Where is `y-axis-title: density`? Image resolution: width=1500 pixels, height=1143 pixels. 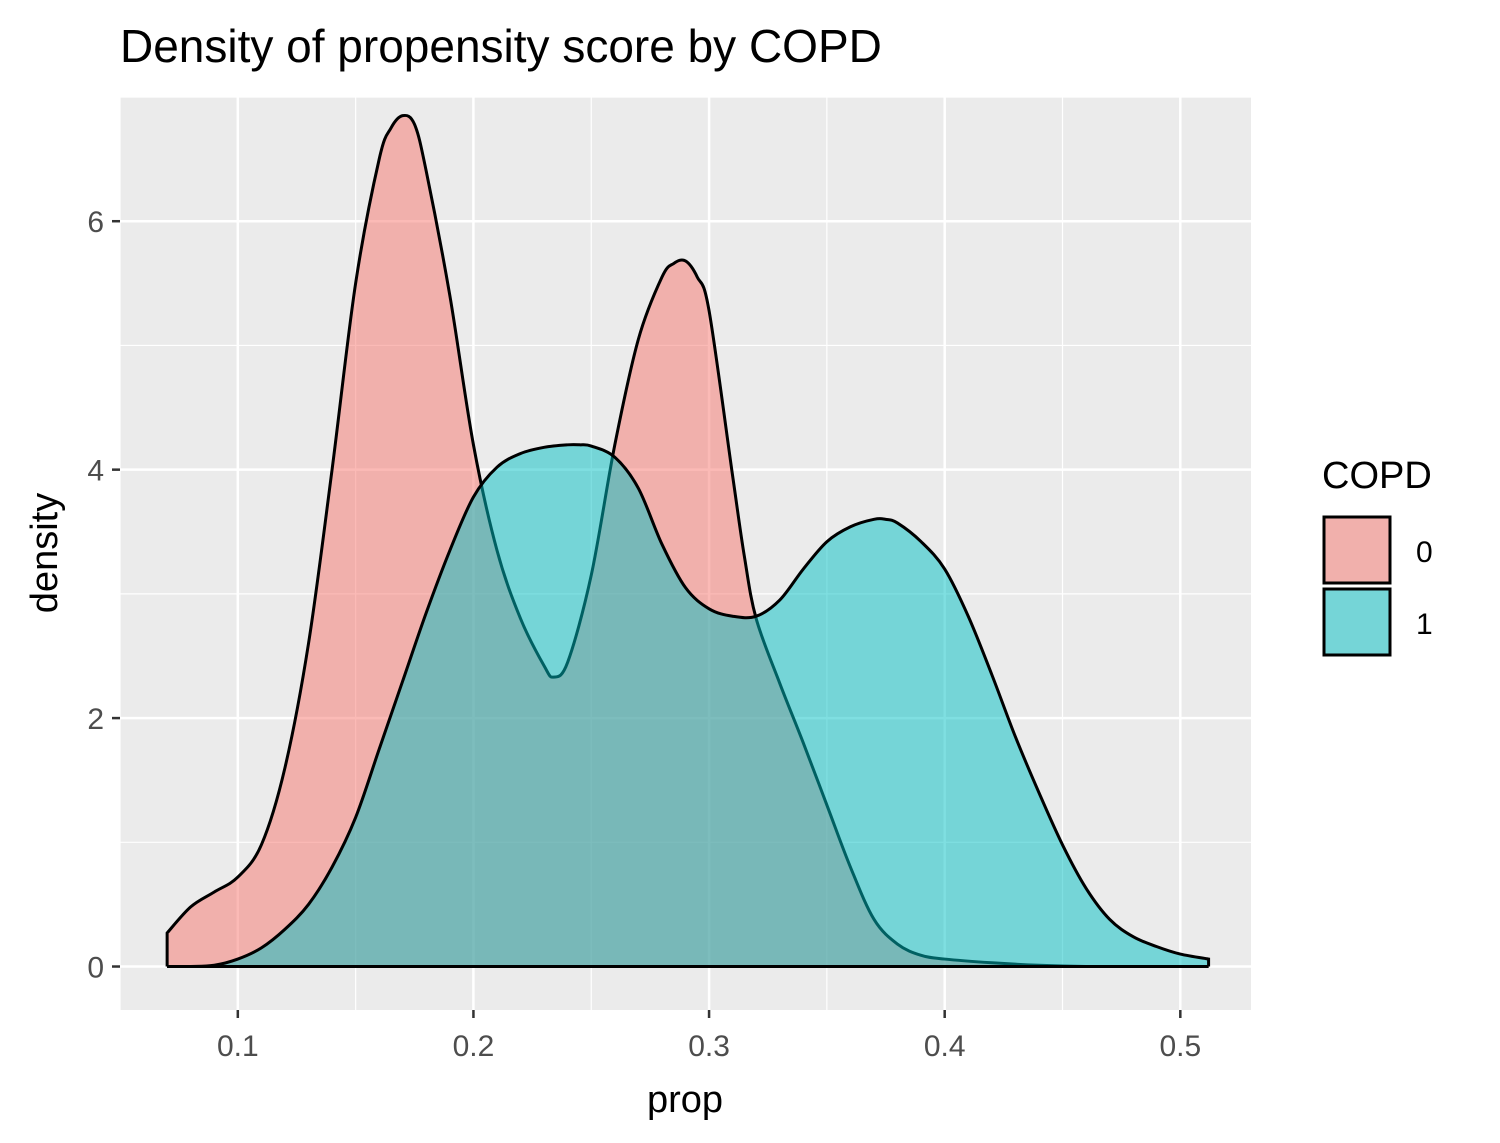
y-axis-title: density is located at coordinates (45, 553).